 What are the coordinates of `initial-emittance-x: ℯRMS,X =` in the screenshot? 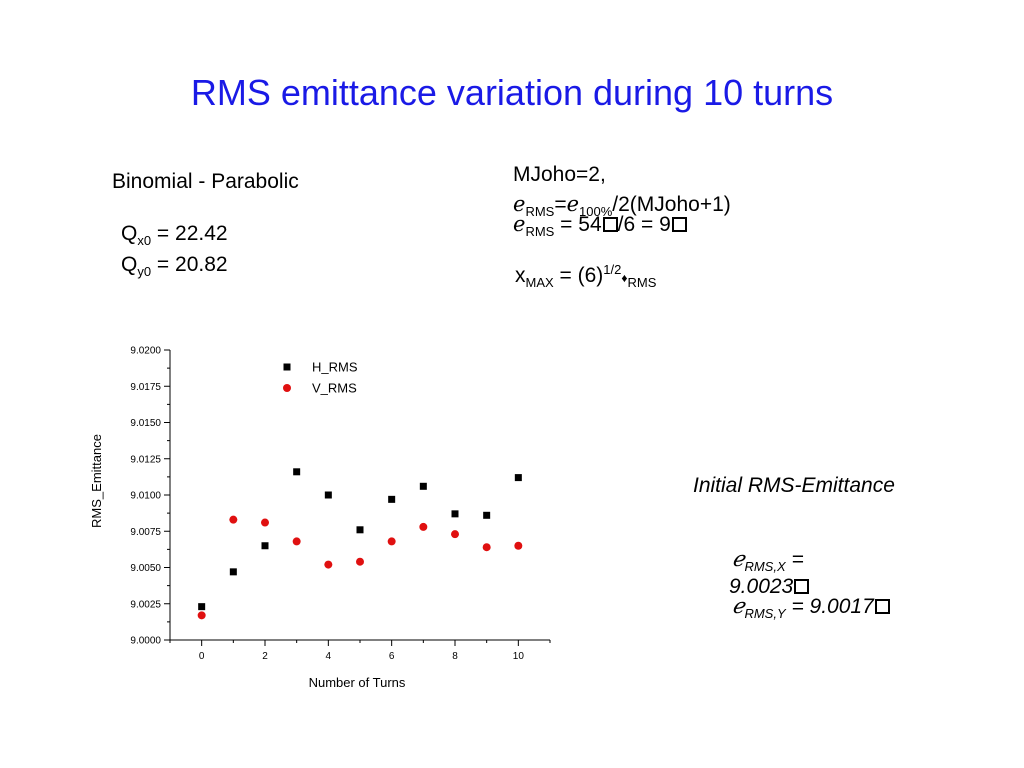 It's located at (768, 560).